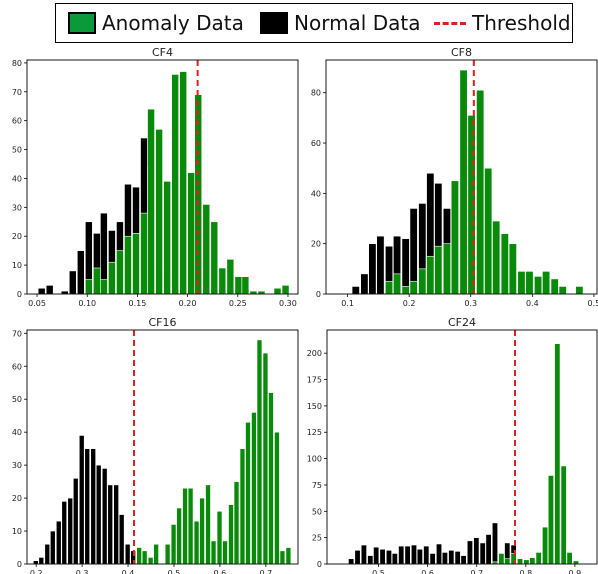  Describe the element at coordinates (87, 303) in the screenshot. I see `x-tick-label: 0.10` at that location.